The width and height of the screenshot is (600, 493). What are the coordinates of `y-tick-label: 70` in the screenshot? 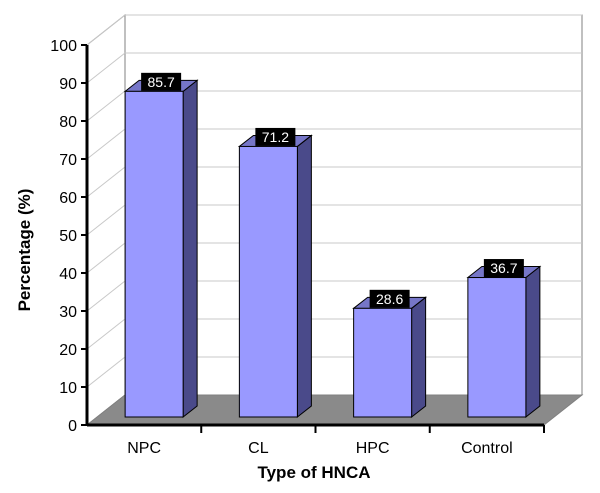 It's located at (68, 160).